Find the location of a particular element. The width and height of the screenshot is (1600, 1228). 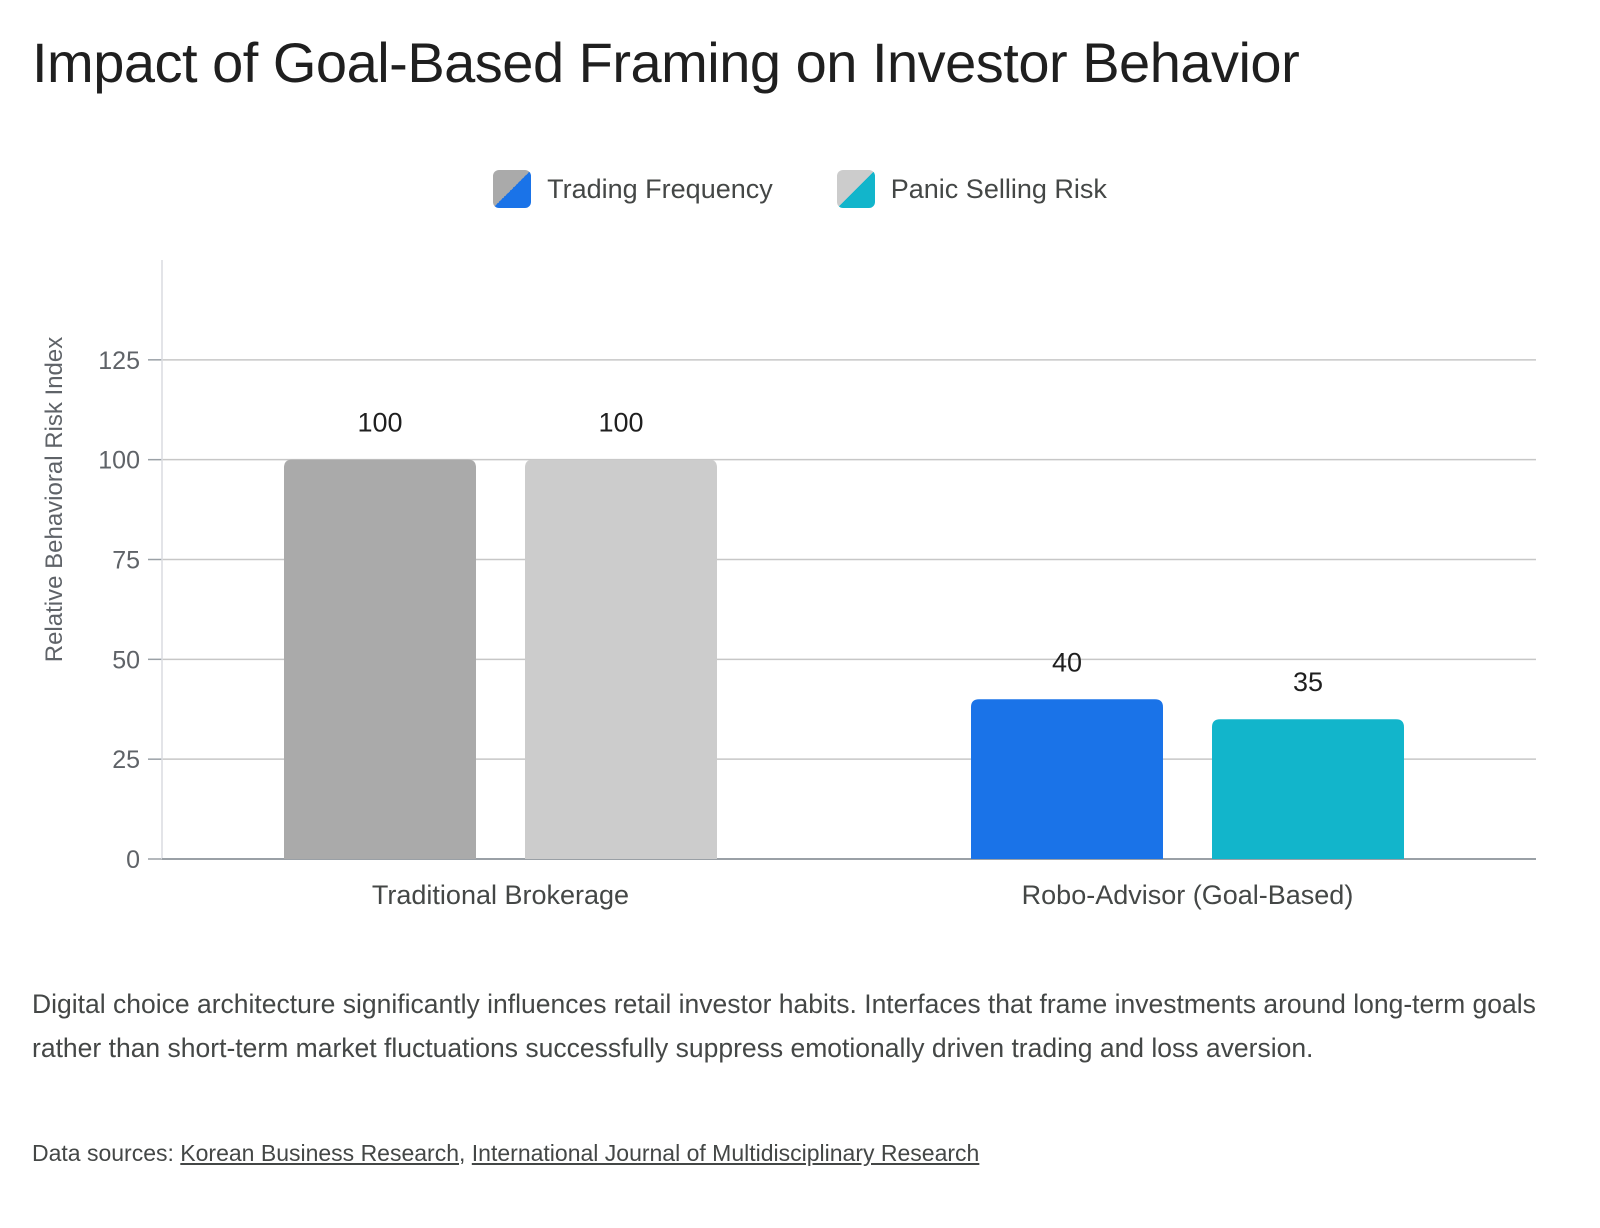

legend-item-panic-selling-risk: Panic Selling Risk is located at coordinates (971, 189).